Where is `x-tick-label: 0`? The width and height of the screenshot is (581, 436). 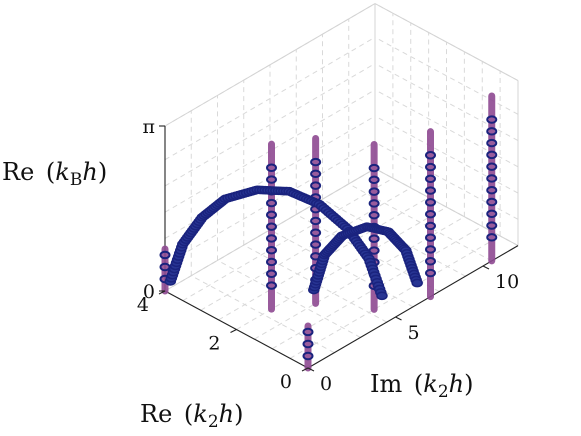
x-tick-label: 0 is located at coordinates (286, 382).